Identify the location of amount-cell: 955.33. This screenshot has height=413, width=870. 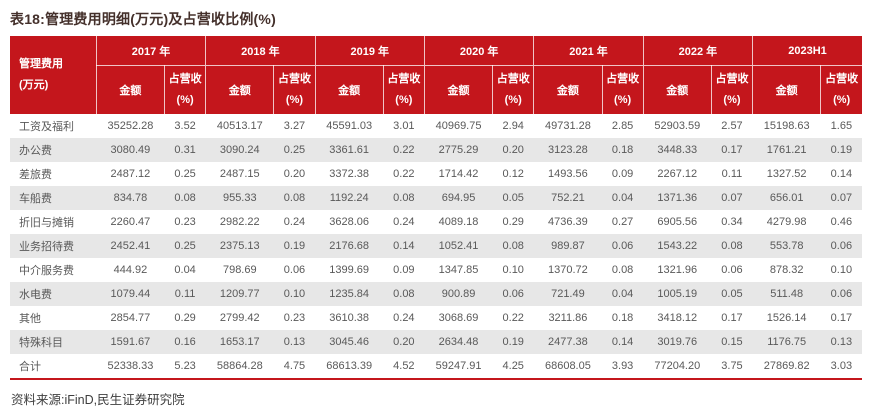
(239, 198).